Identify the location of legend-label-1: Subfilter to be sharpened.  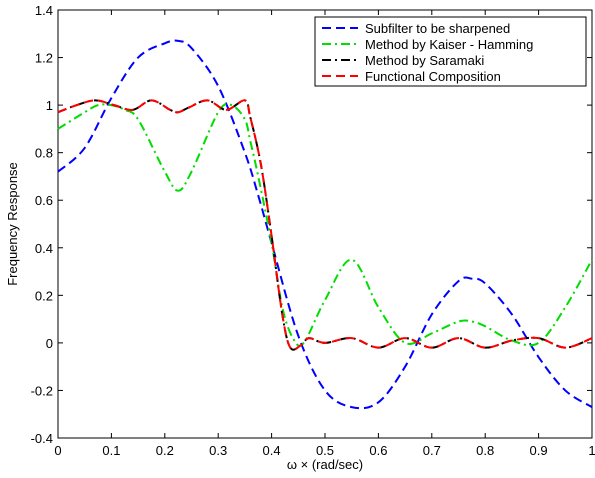
(437, 28).